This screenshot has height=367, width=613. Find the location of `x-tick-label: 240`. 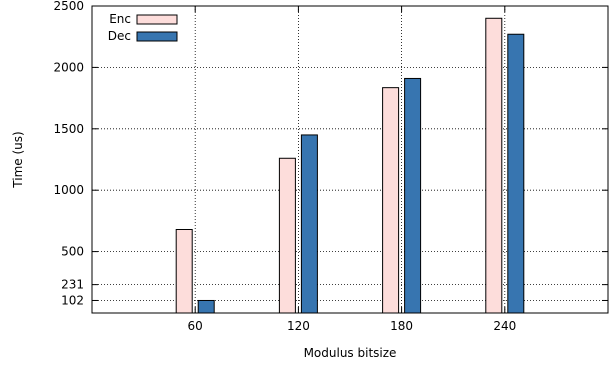

x-tick-label: 240 is located at coordinates (504, 326).